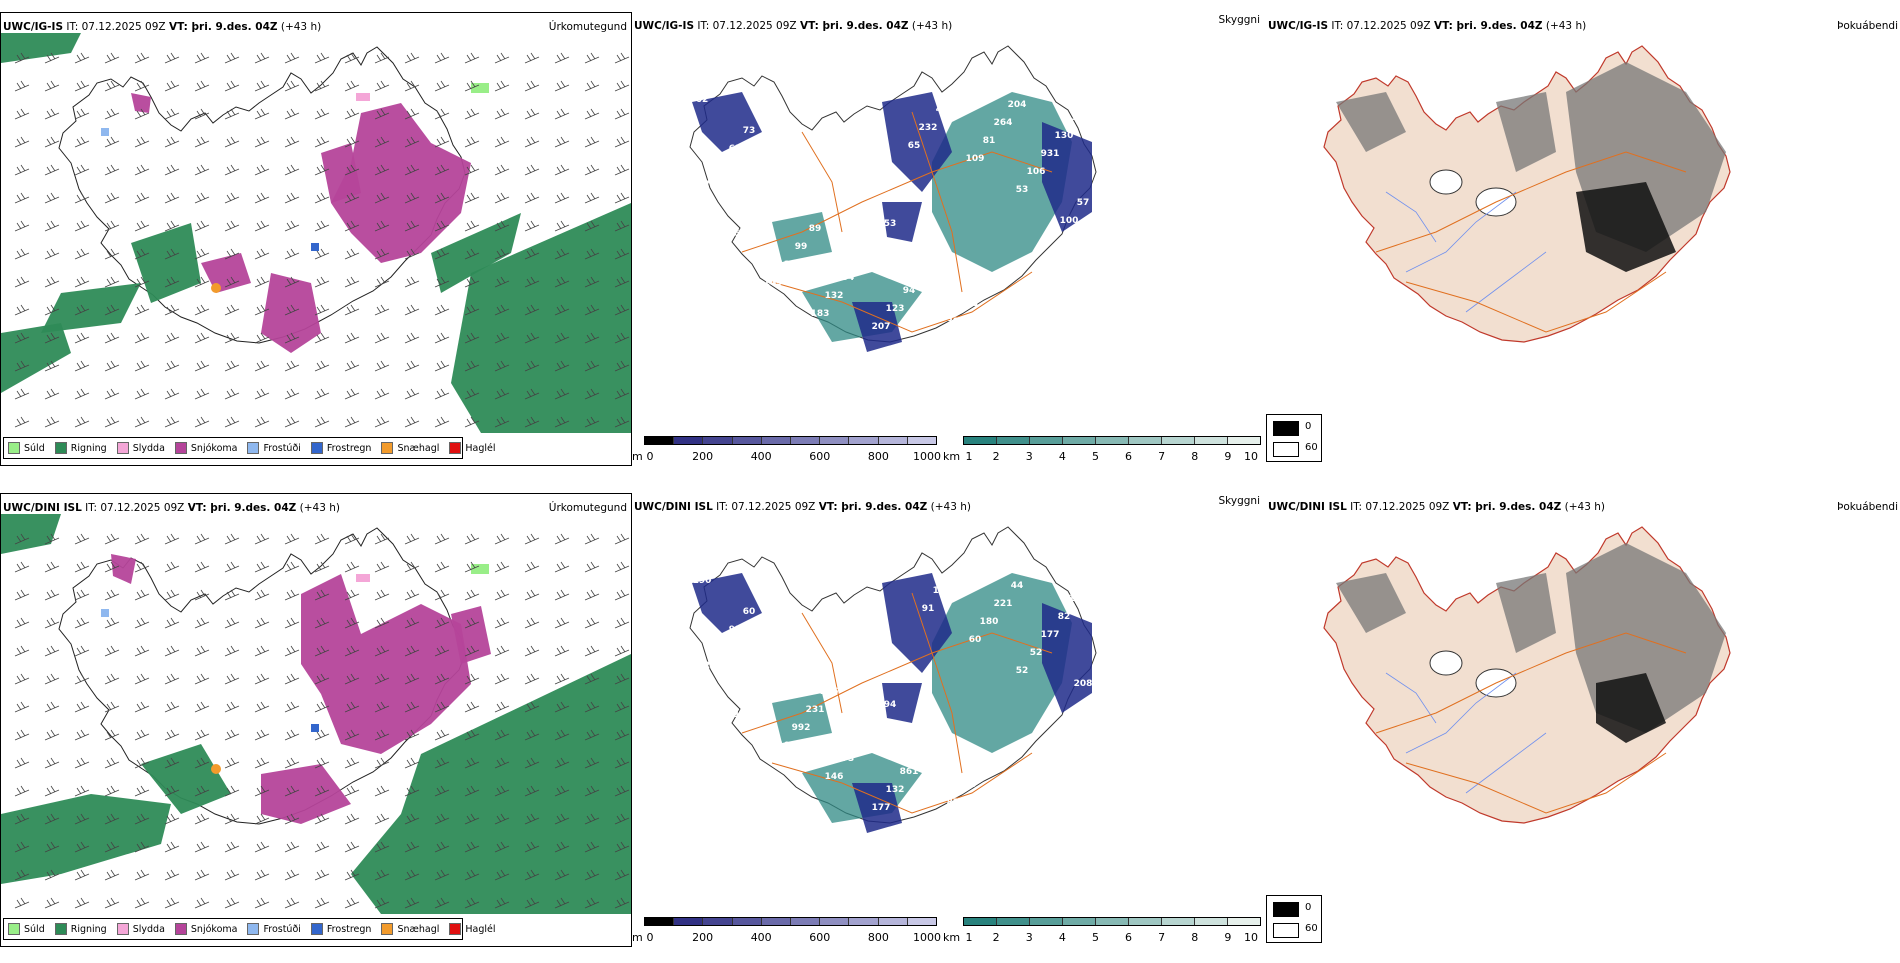 This screenshot has height=963, width=1900. What do you see at coordinates (1867, 507) in the screenshot?
I see `field-name: Þokuábendi` at bounding box center [1867, 507].